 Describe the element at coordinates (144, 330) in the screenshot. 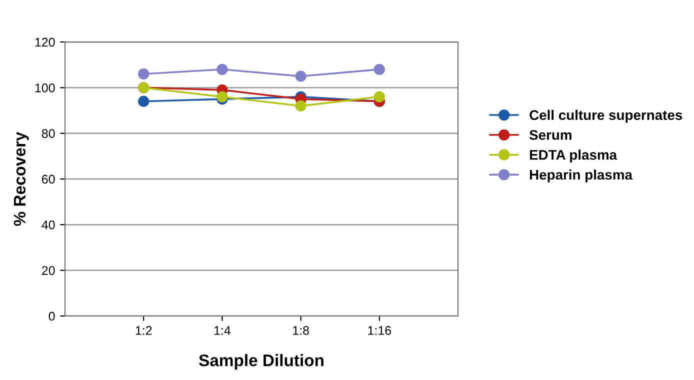

I see `x-tick-label: 1:2` at that location.